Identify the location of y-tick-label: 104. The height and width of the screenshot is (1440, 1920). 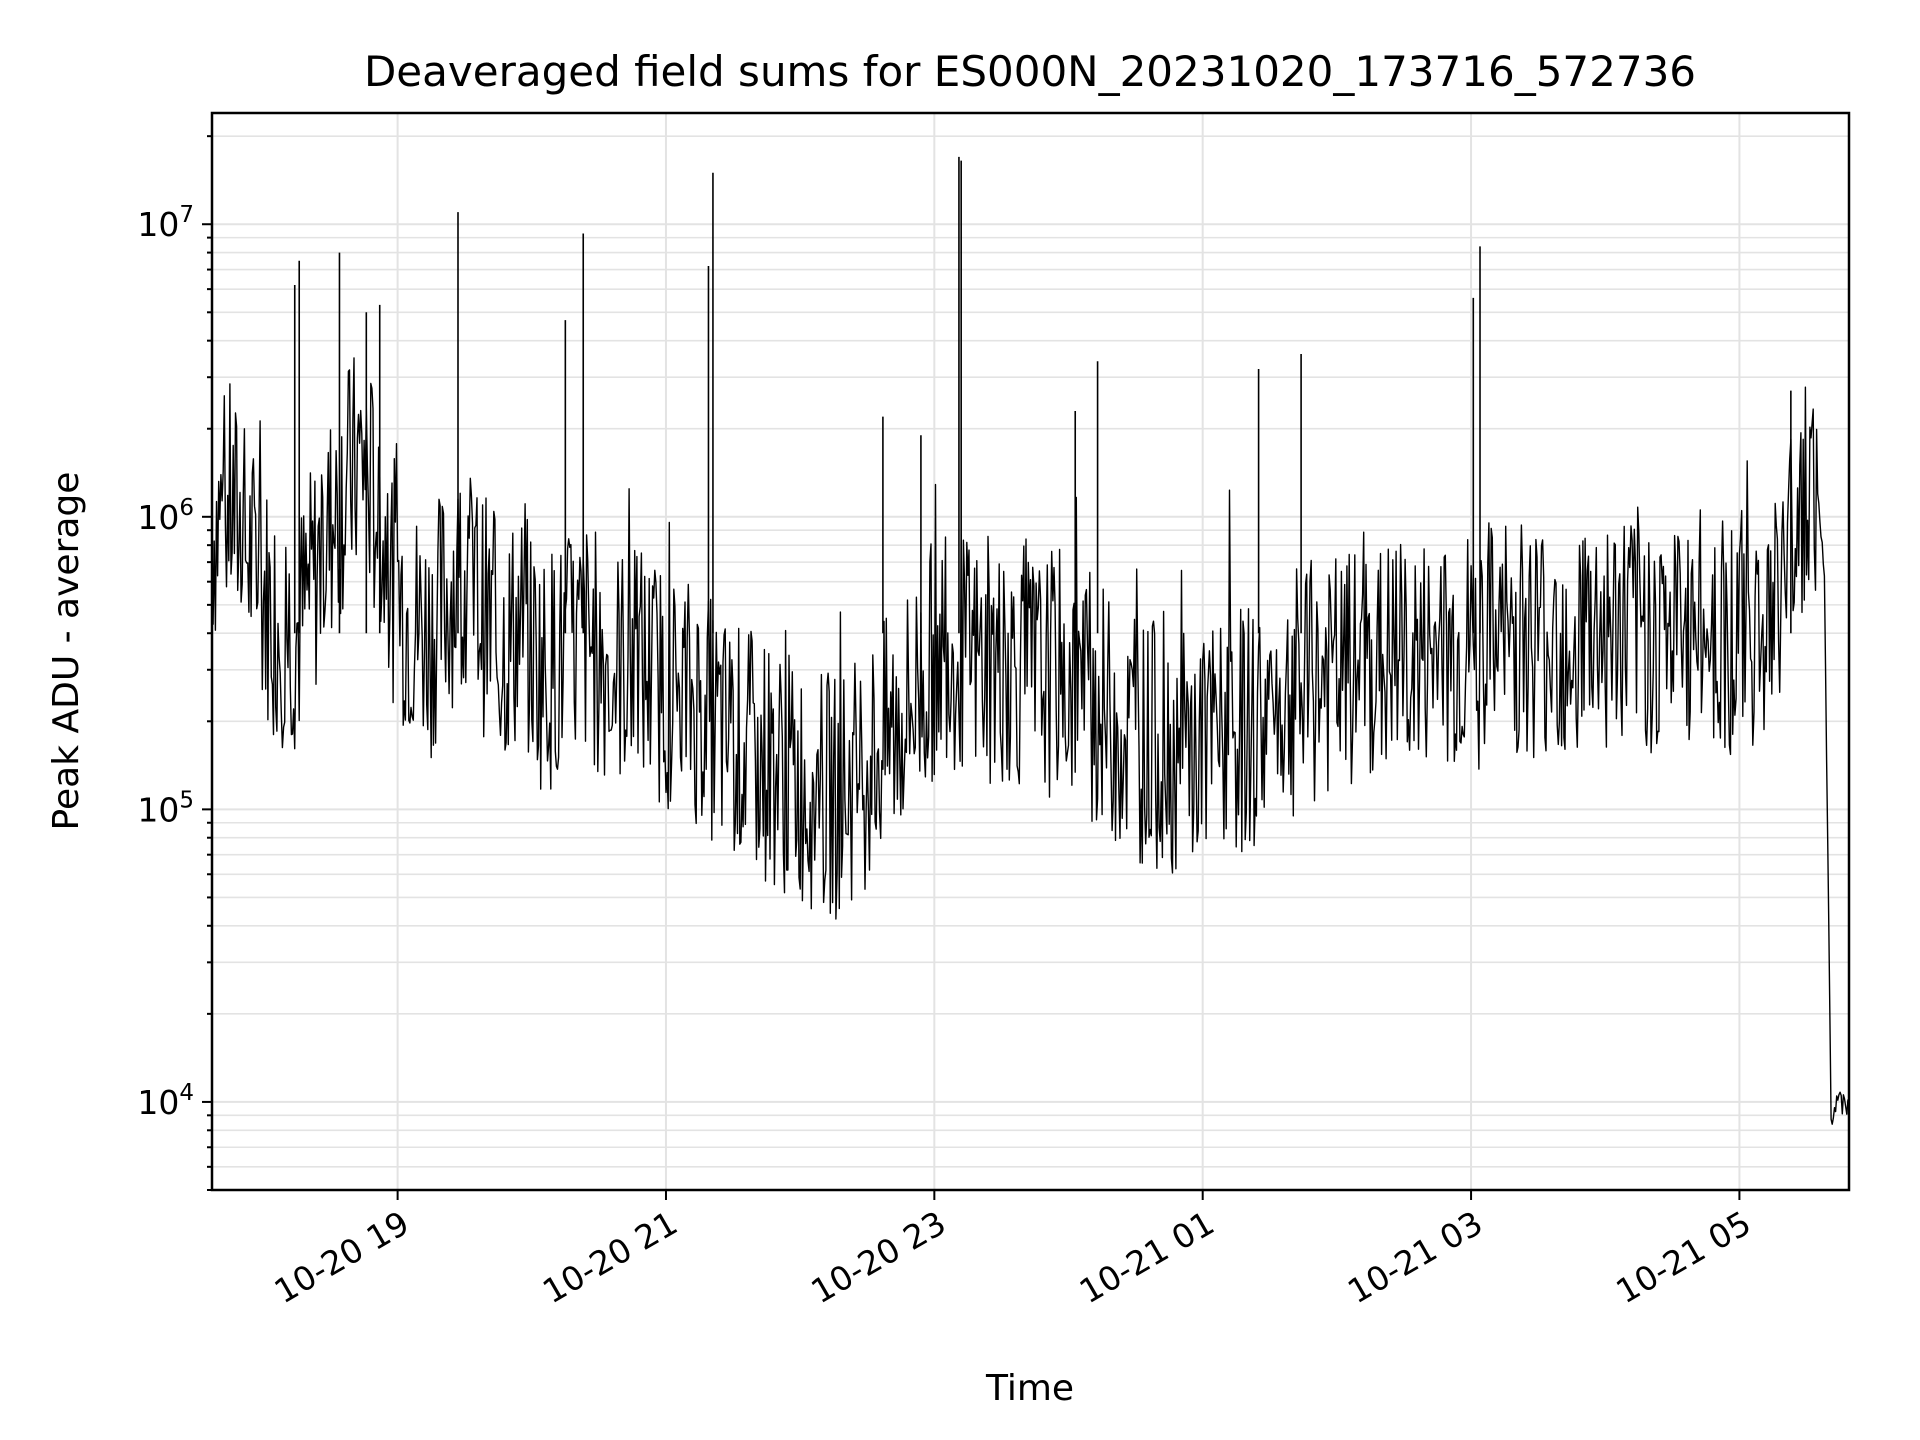
(165, 1101).